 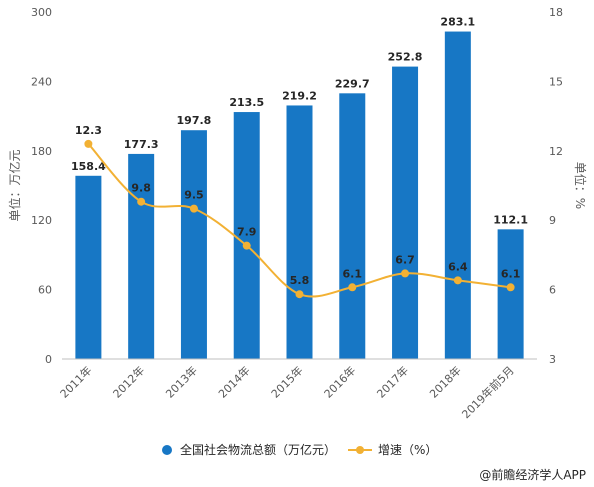 What do you see at coordinates (532, 474) in the screenshot?
I see `source-credit: @前瞻经济学人APP` at bounding box center [532, 474].